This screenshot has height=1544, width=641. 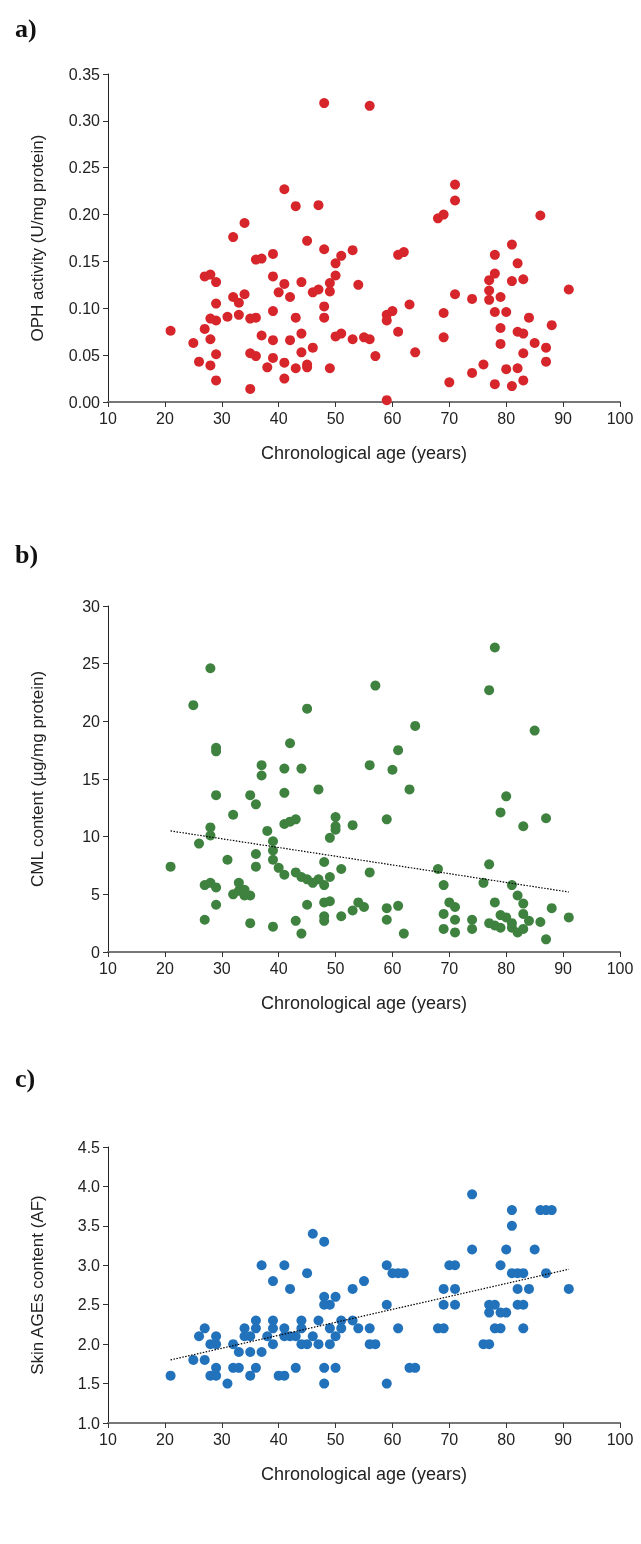 I want to click on y-tick-label: 3.5, so click(x=89, y=1226).